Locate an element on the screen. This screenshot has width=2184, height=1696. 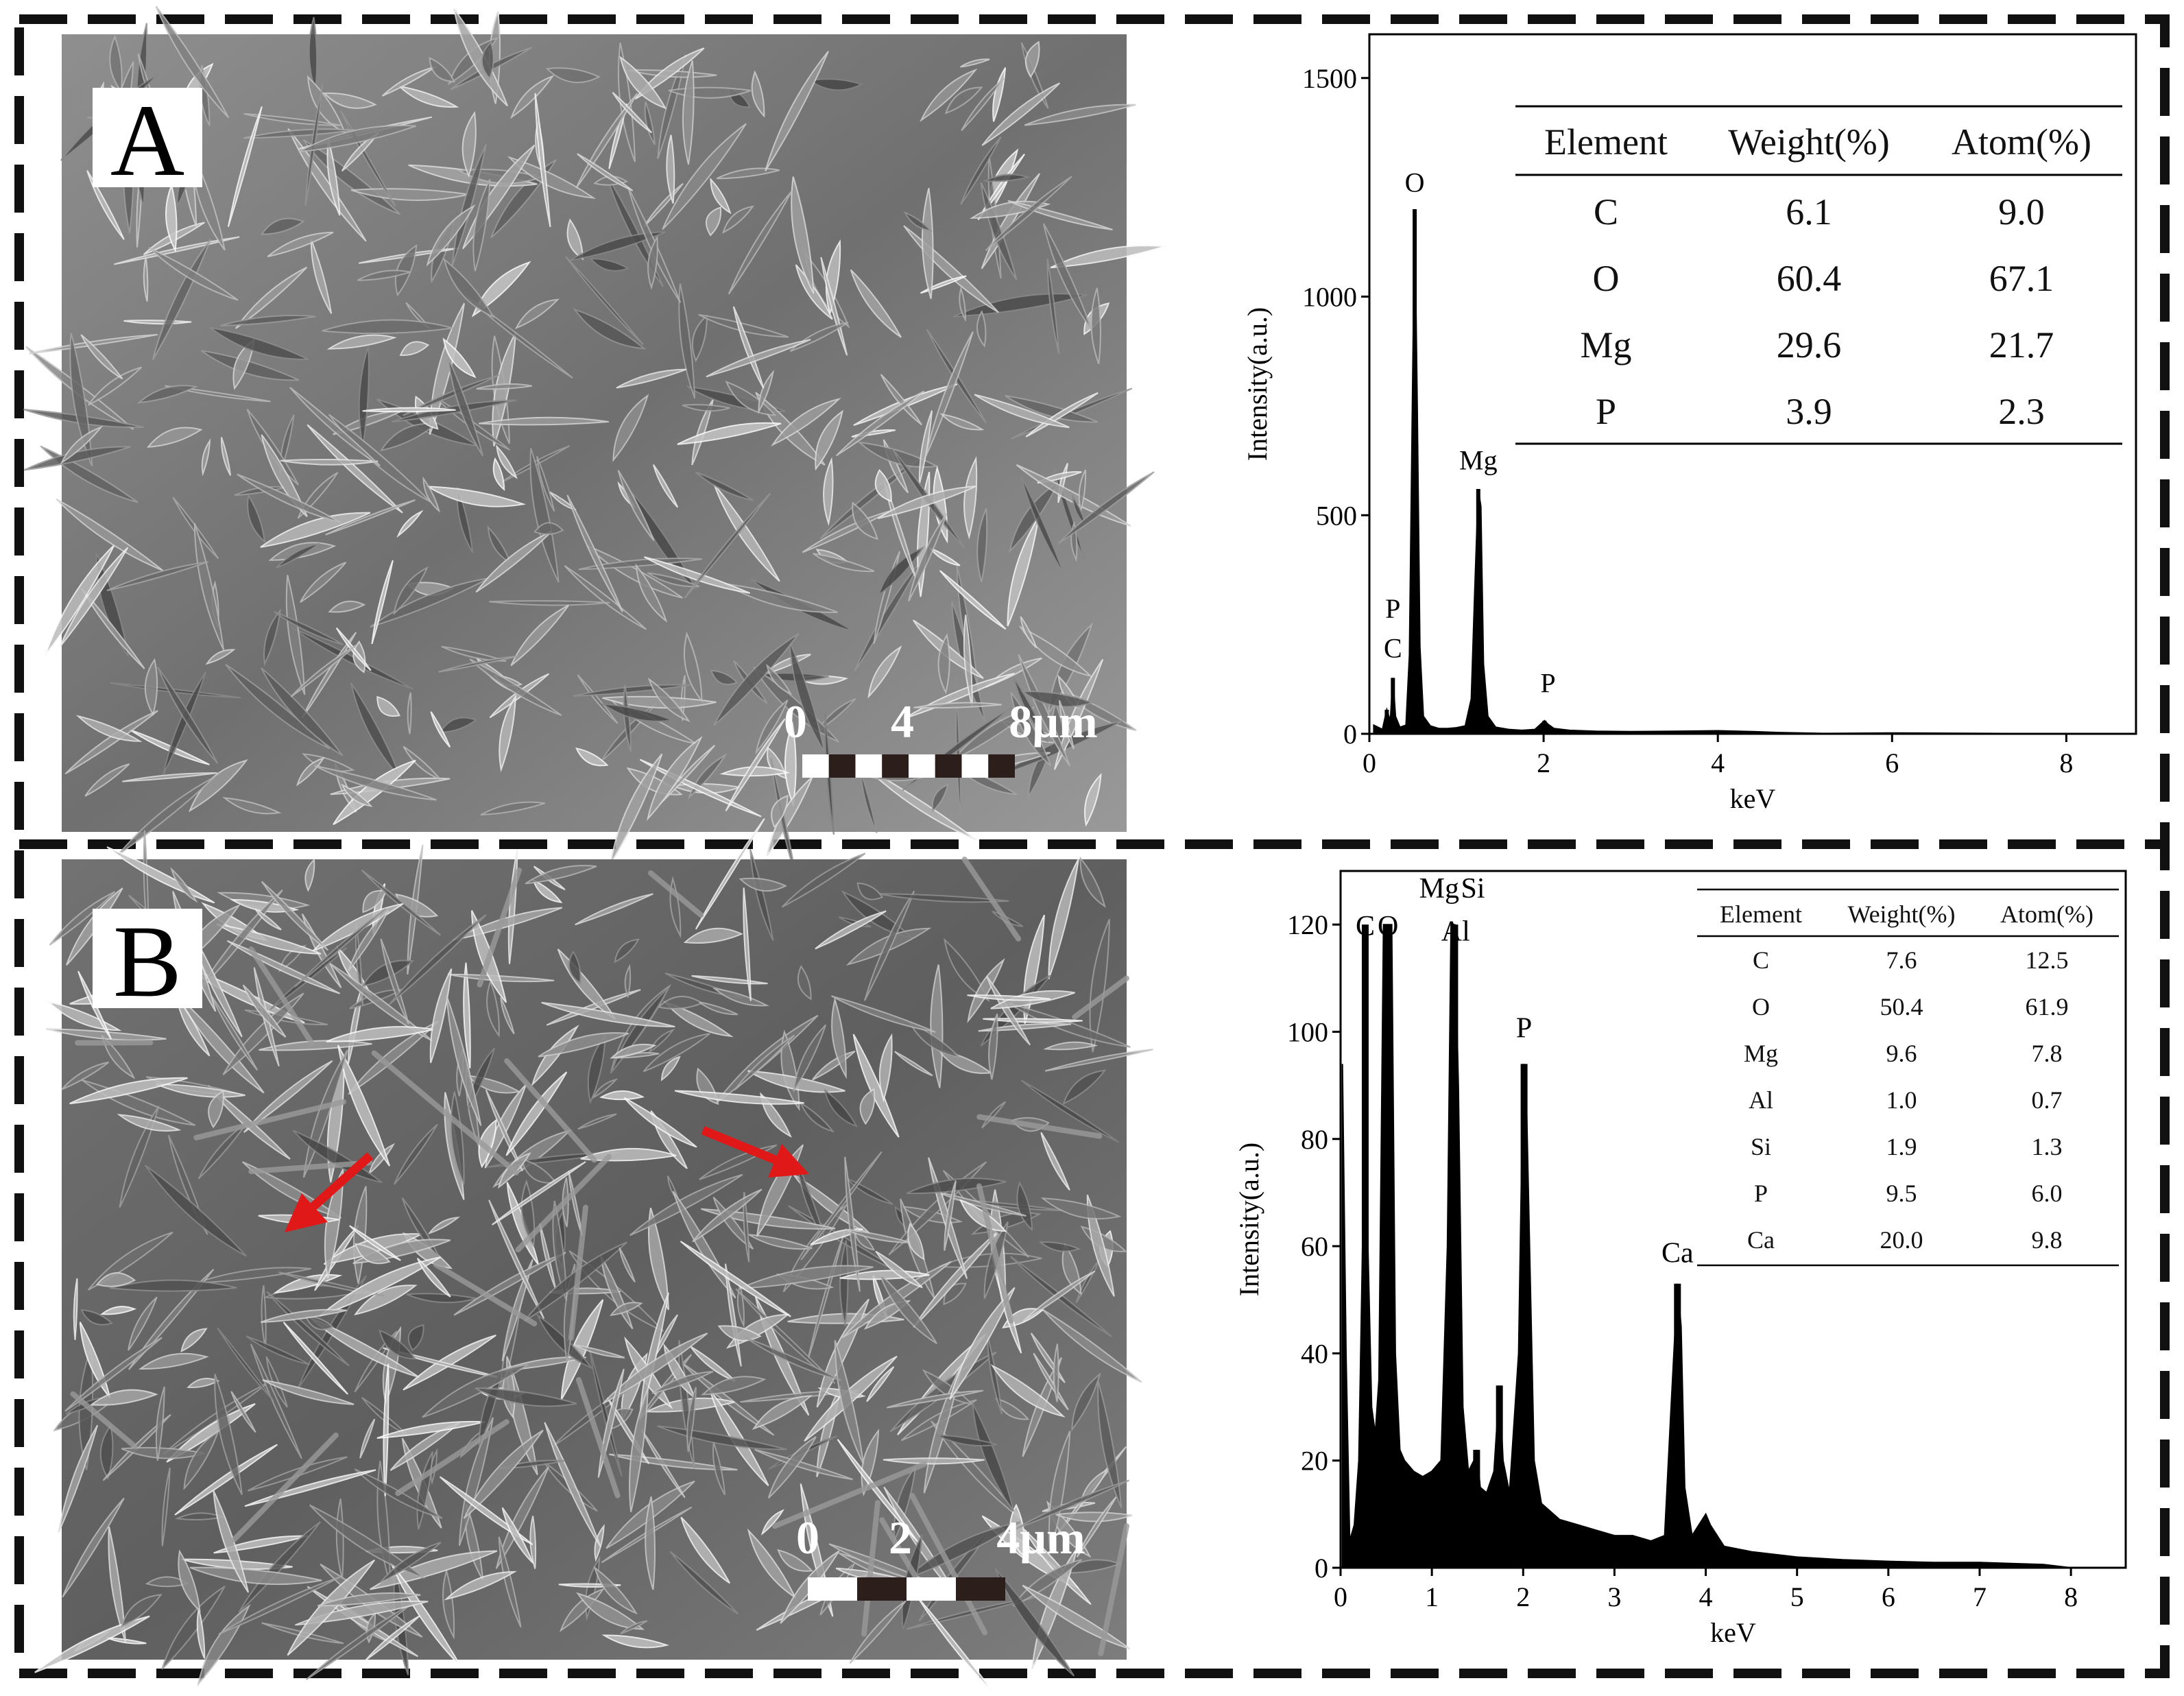
y-tick-label: 20 is located at coordinates (1314, 1461).